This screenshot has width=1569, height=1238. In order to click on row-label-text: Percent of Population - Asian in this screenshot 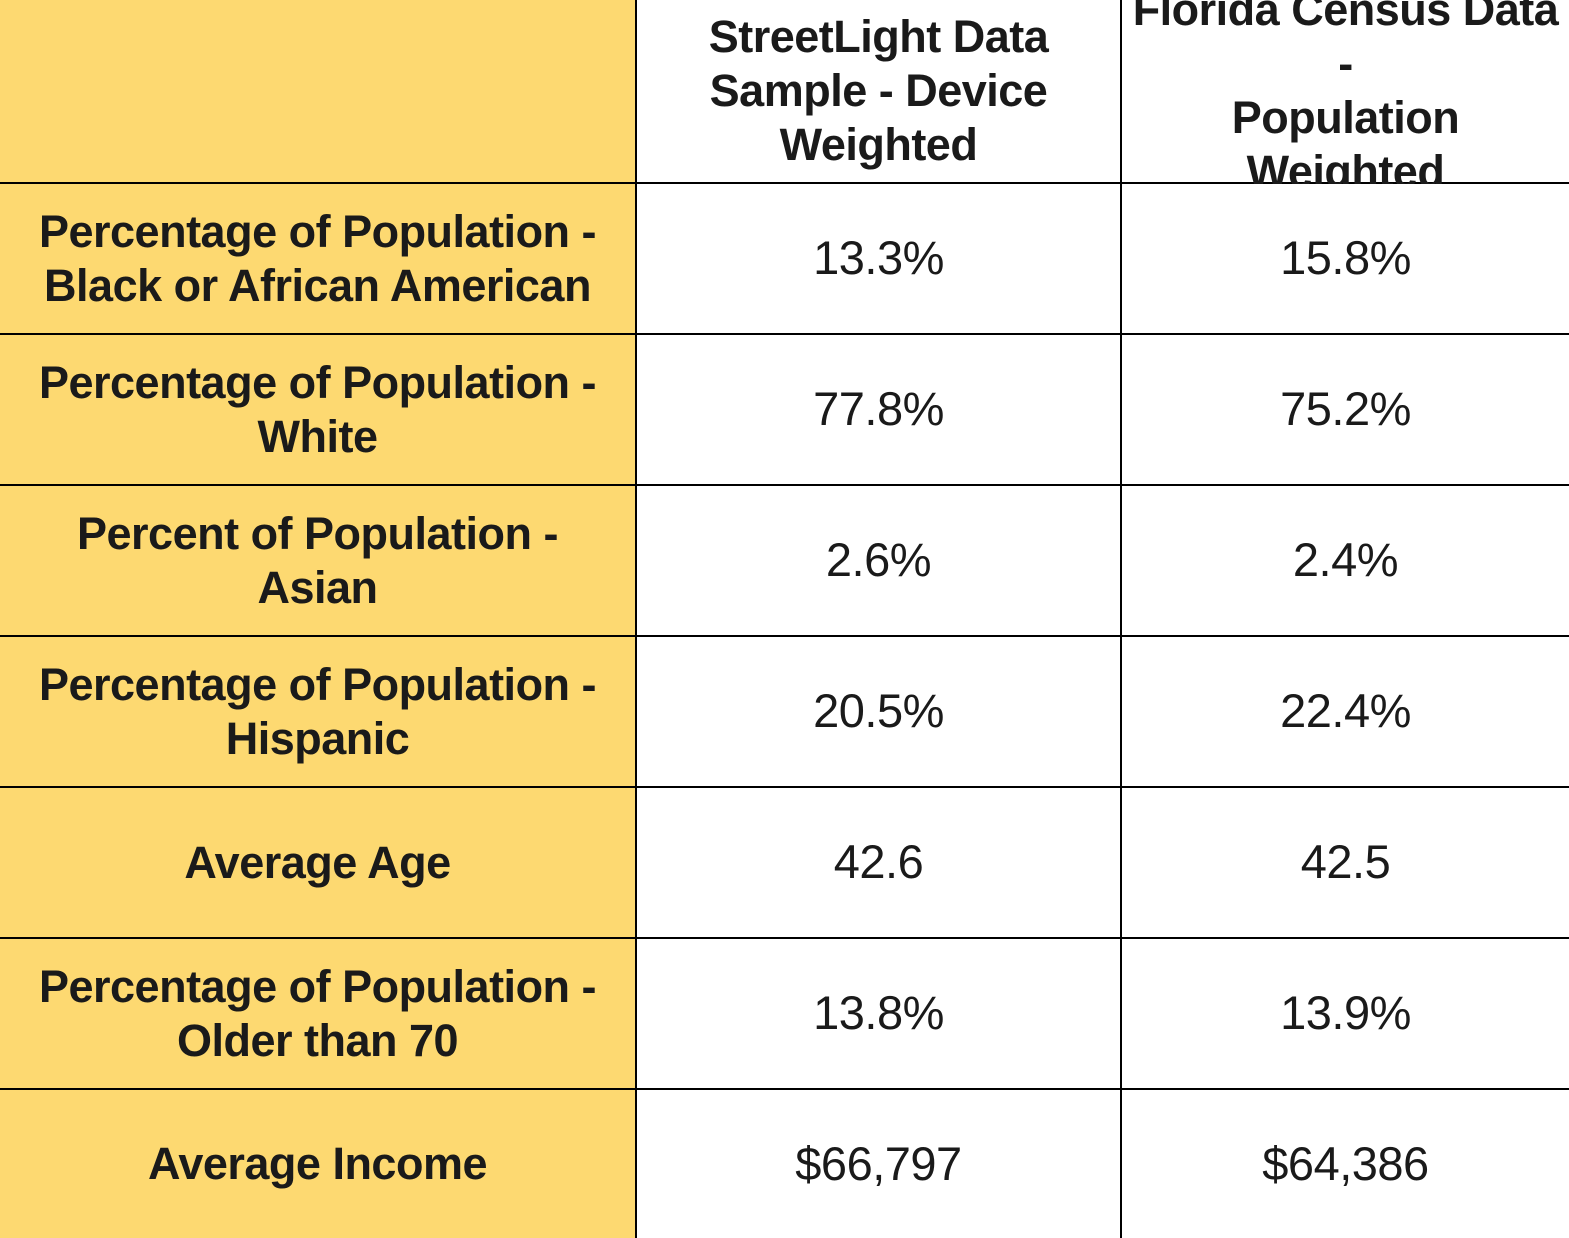, I will do `click(317, 560)`.